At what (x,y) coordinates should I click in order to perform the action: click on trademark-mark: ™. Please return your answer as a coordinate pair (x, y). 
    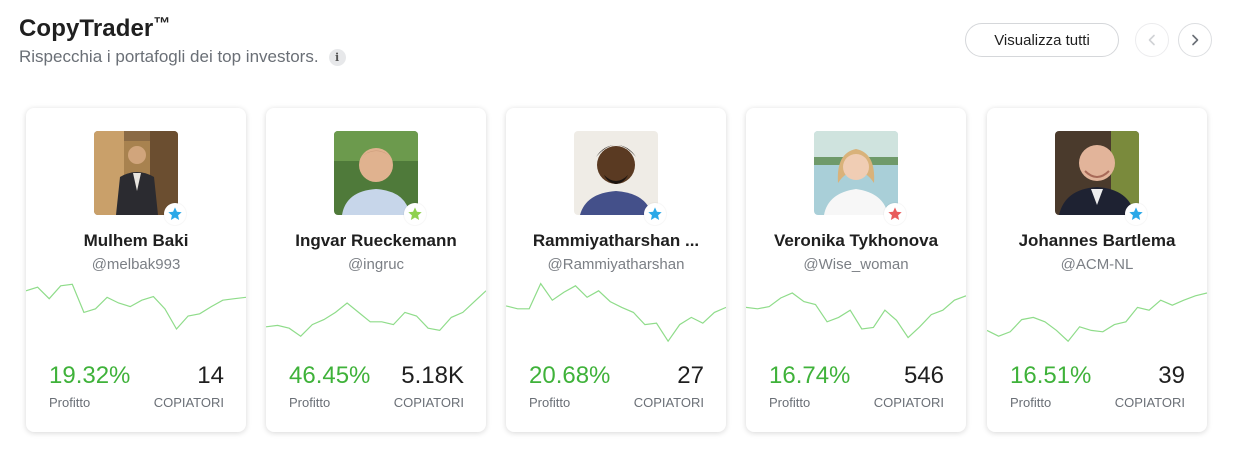
    Looking at the image, I should click on (162, 23).